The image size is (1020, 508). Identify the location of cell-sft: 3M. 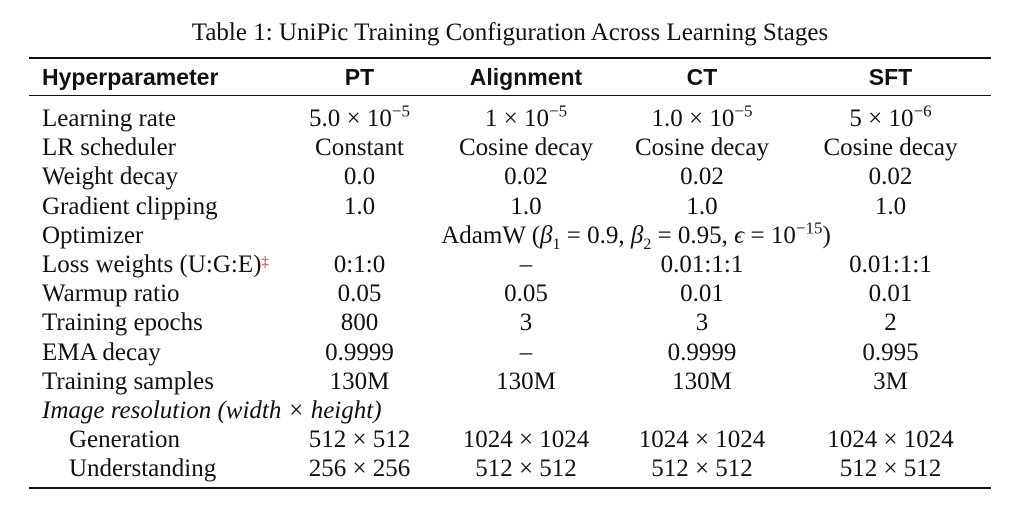
(890, 381).